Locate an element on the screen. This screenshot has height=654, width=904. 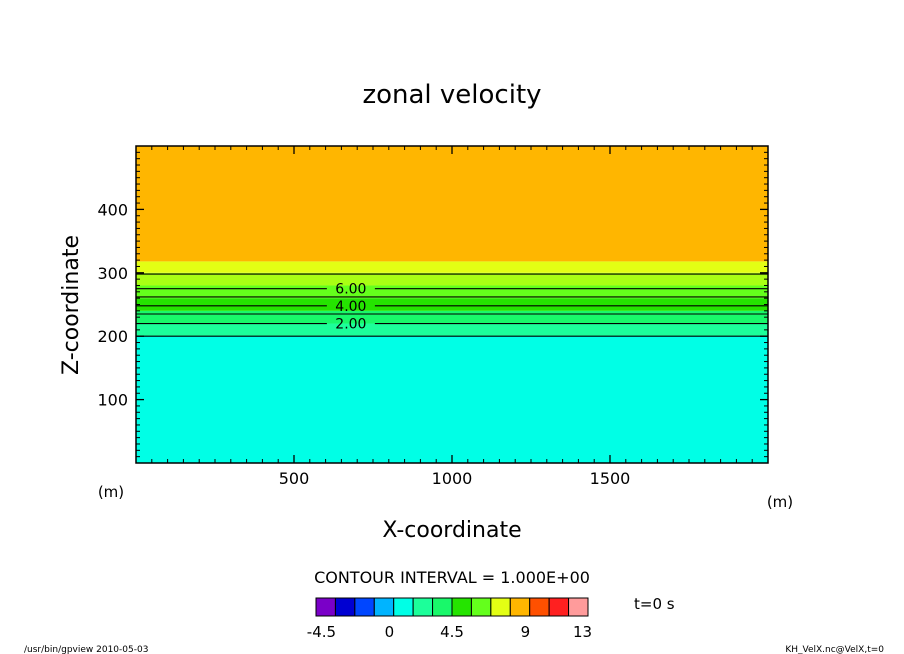
colorbar-tick-label: 4.5 is located at coordinates (452, 632).